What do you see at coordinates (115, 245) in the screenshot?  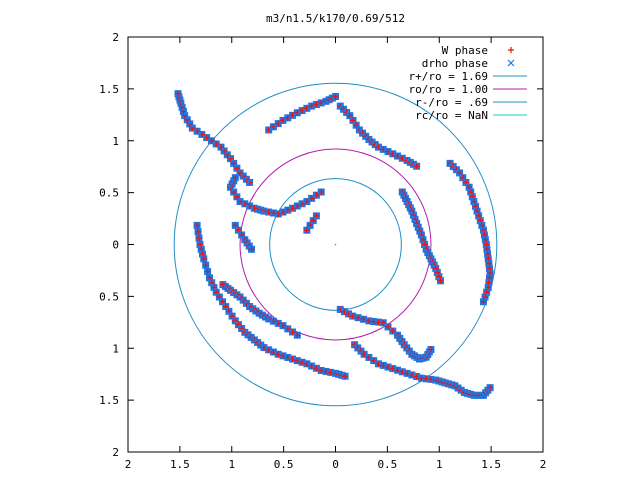 I see `y-tick-label: 0` at bounding box center [115, 245].